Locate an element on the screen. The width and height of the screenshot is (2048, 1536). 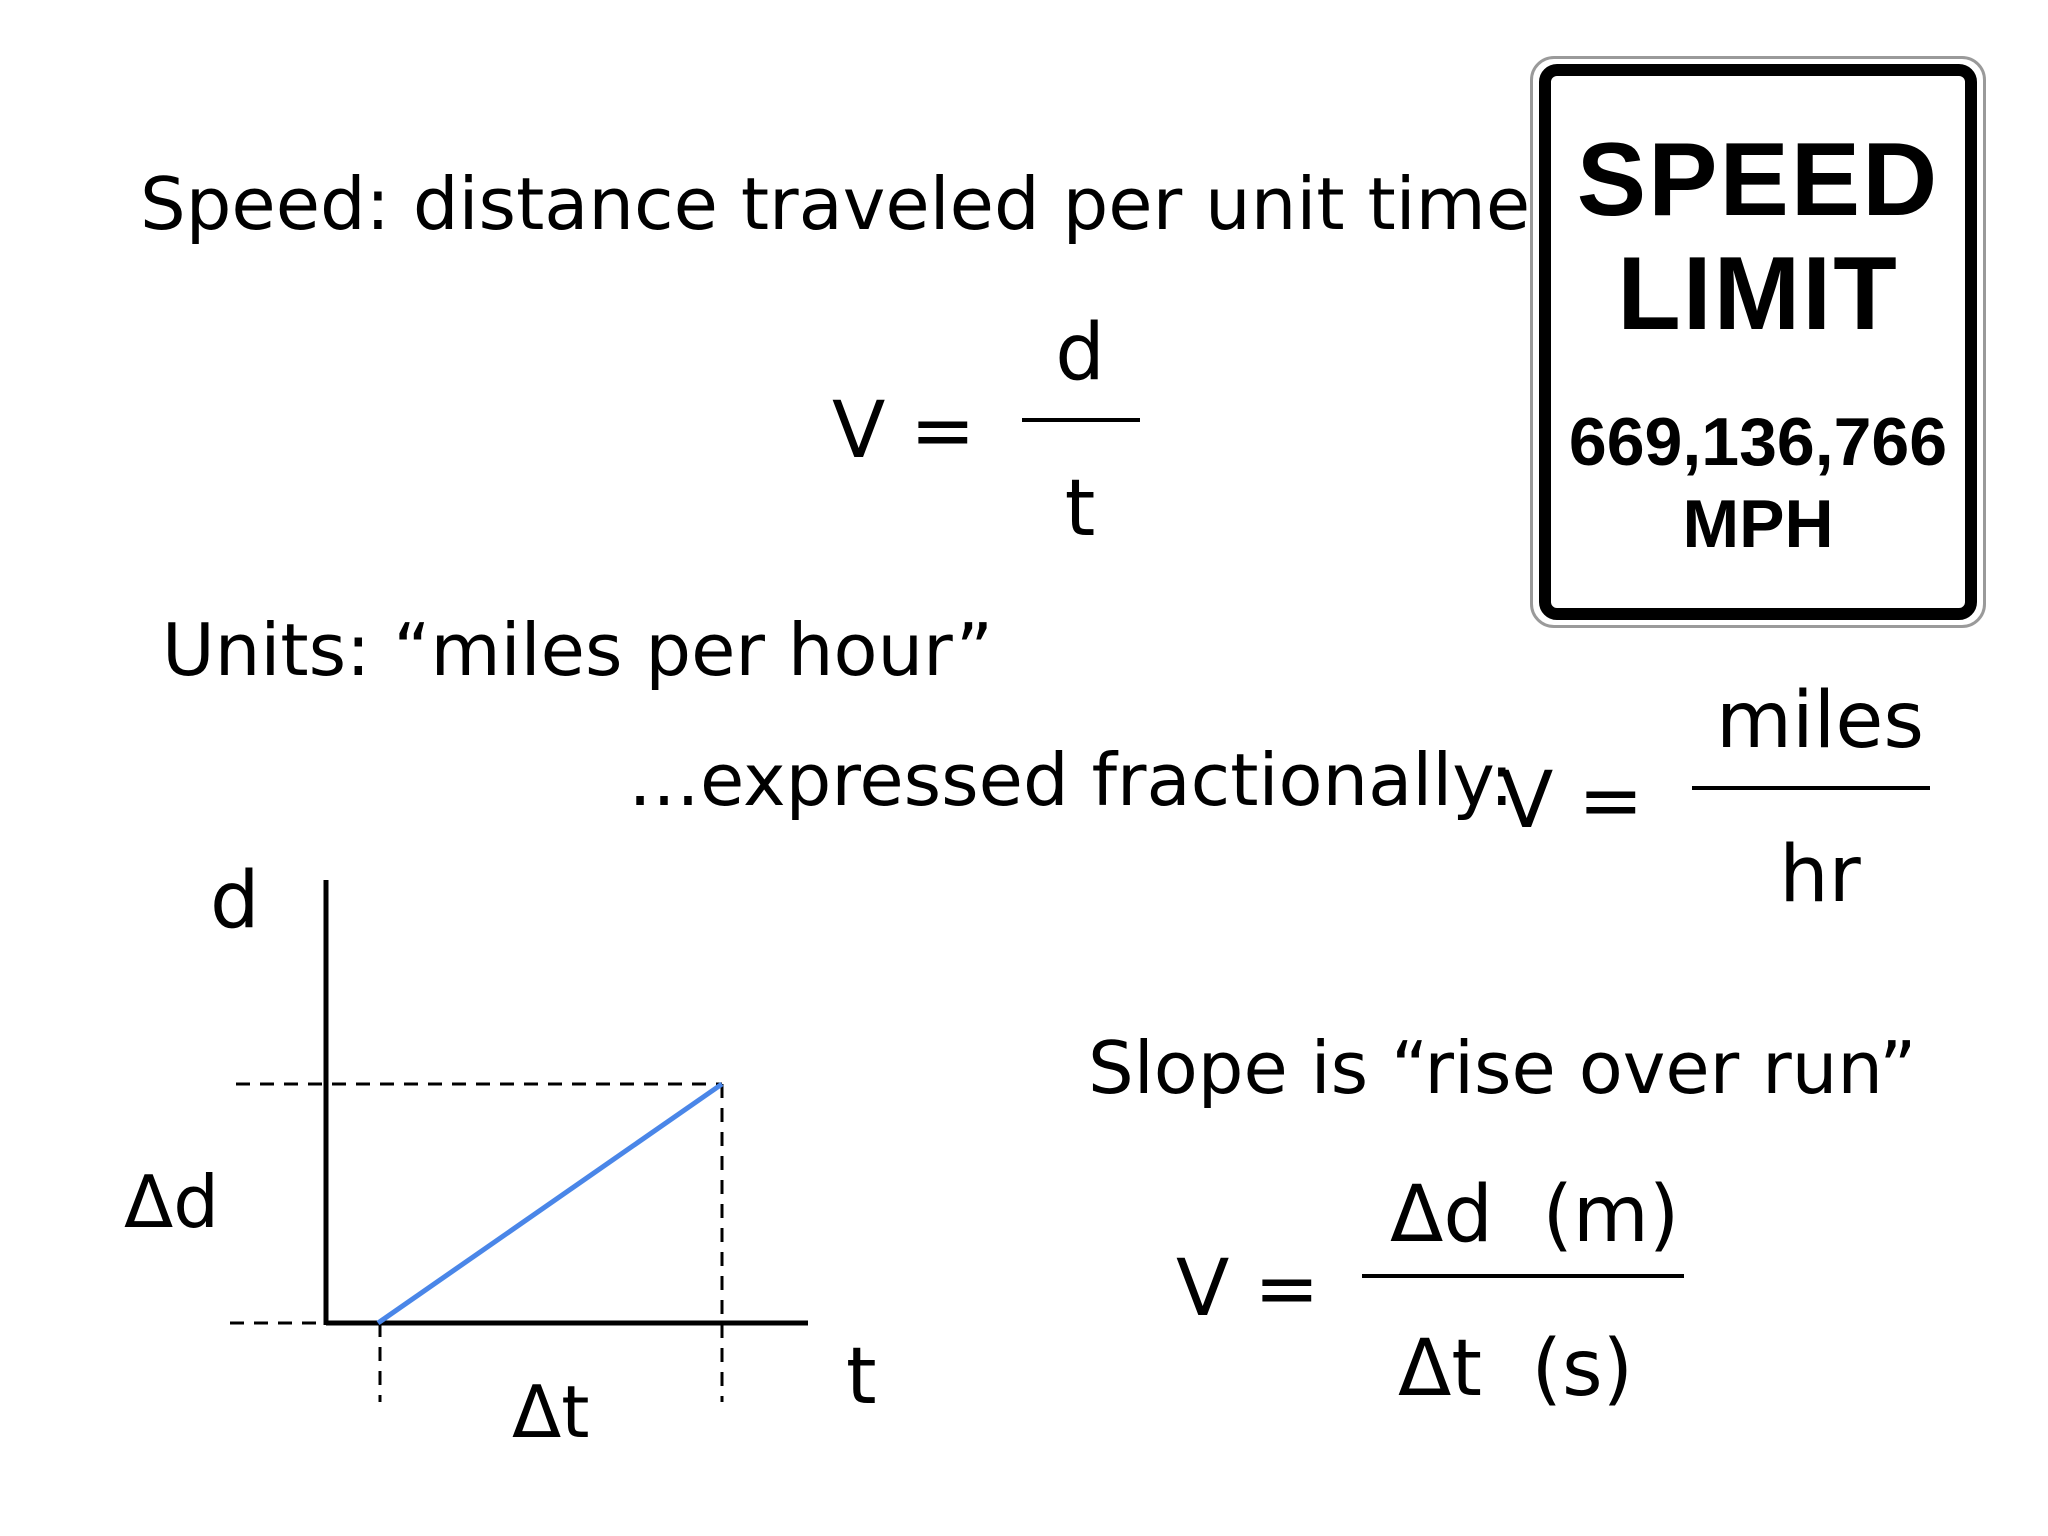
formula2-numerator: miles is located at coordinates (1820, 721).